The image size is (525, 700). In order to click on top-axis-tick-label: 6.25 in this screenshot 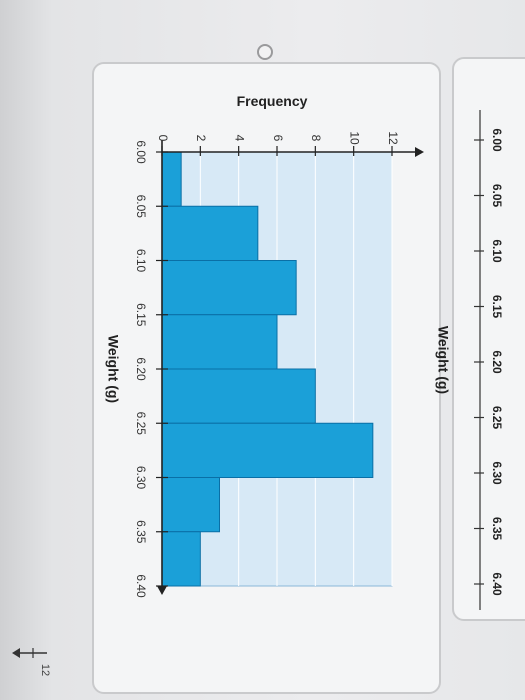, I will do `click(497, 418)`.